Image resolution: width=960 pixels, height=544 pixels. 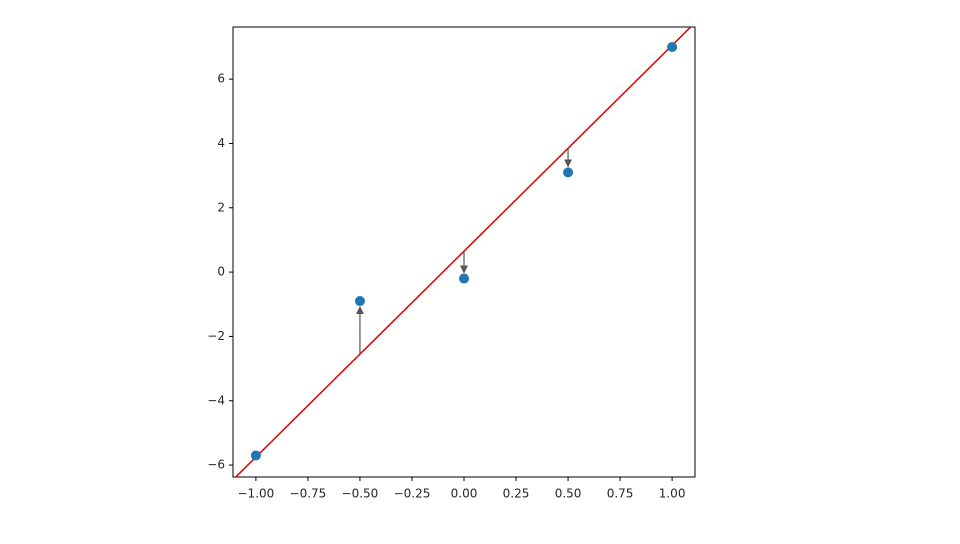 What do you see at coordinates (516, 494) in the screenshot?
I see `x-tick-label: 0.25` at bounding box center [516, 494].